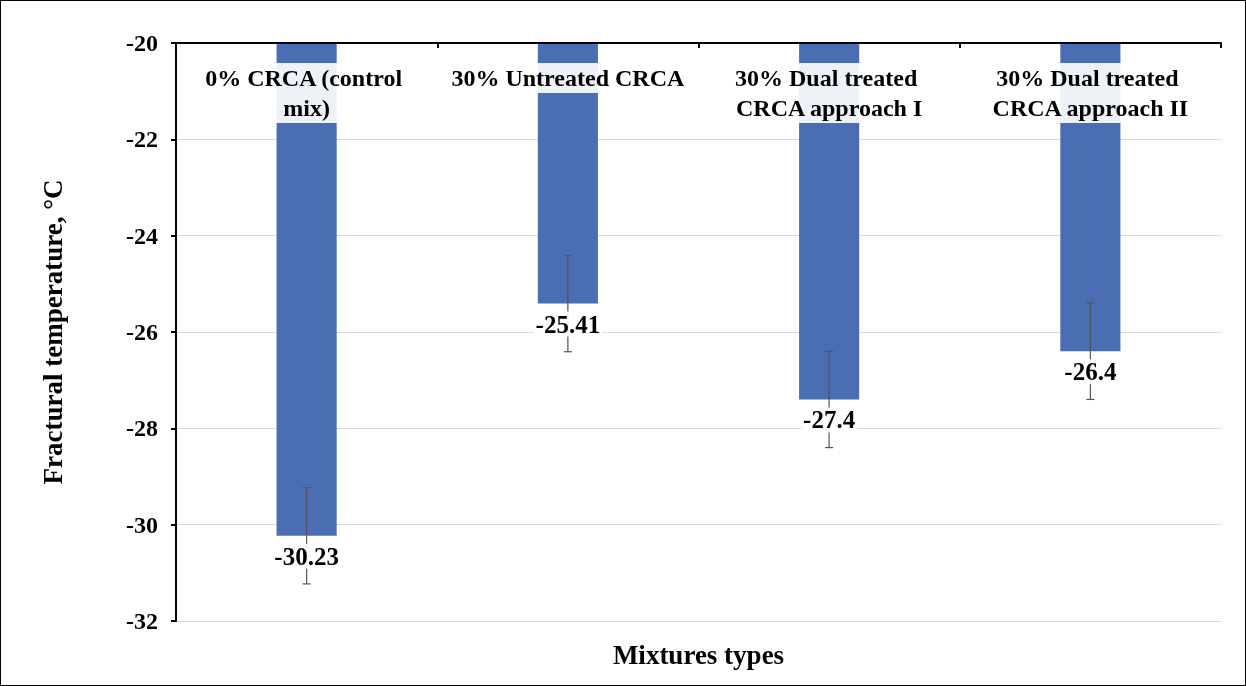 Image resolution: width=1246 pixels, height=686 pixels. Describe the element at coordinates (142, 428) in the screenshot. I see `y-tick-label: -28` at that location.